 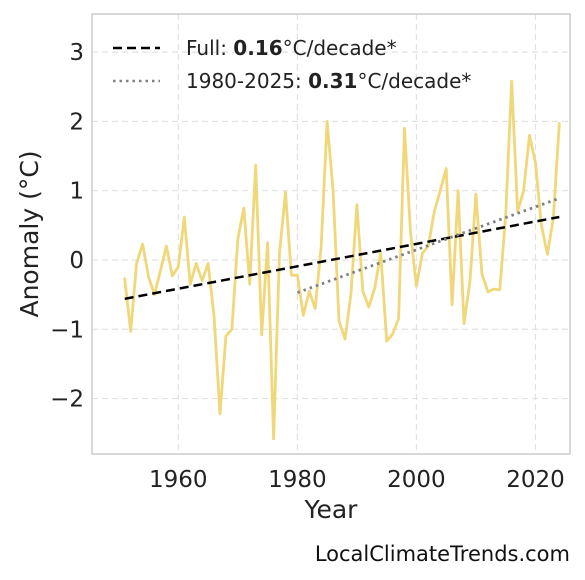 What do you see at coordinates (331, 509) in the screenshot?
I see `x-axis-label: Year` at bounding box center [331, 509].